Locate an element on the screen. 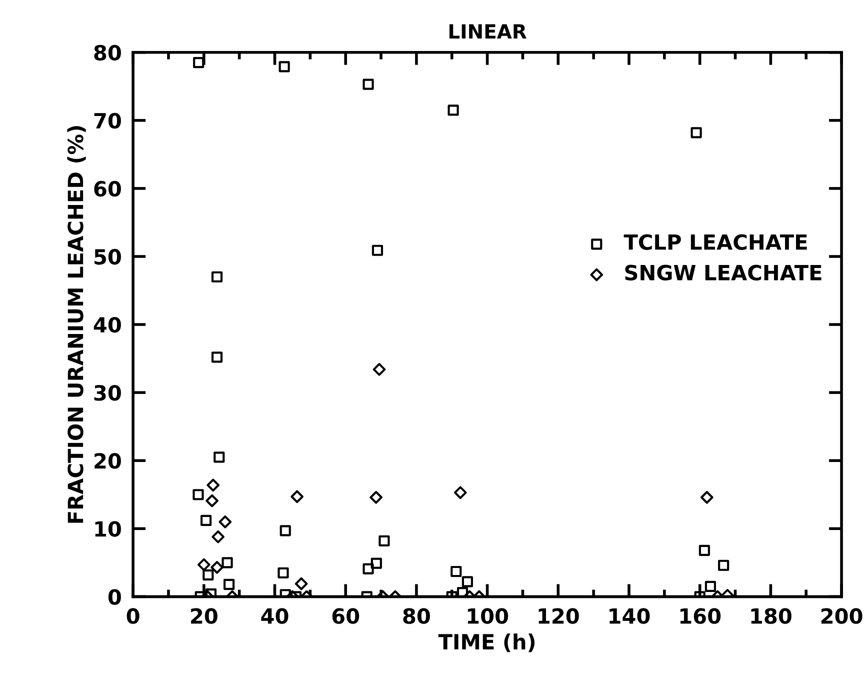 The height and width of the screenshot is (689, 864). y-tick-label: 60 is located at coordinates (107, 188).